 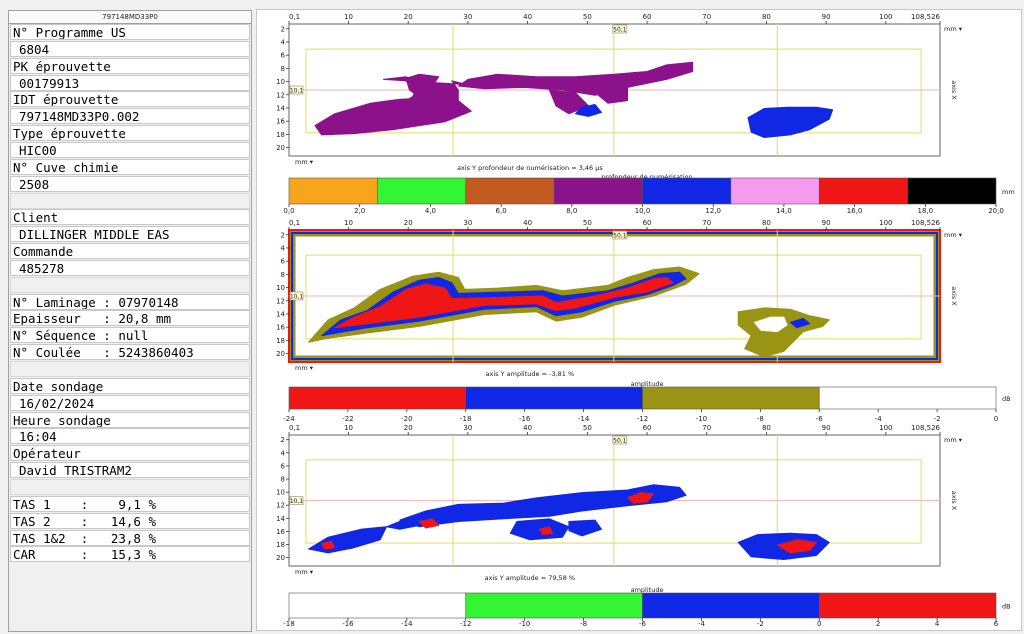 What do you see at coordinates (530, 374) in the screenshot?
I see `scan-caption: axis Y amplitude = -3,81 %` at bounding box center [530, 374].